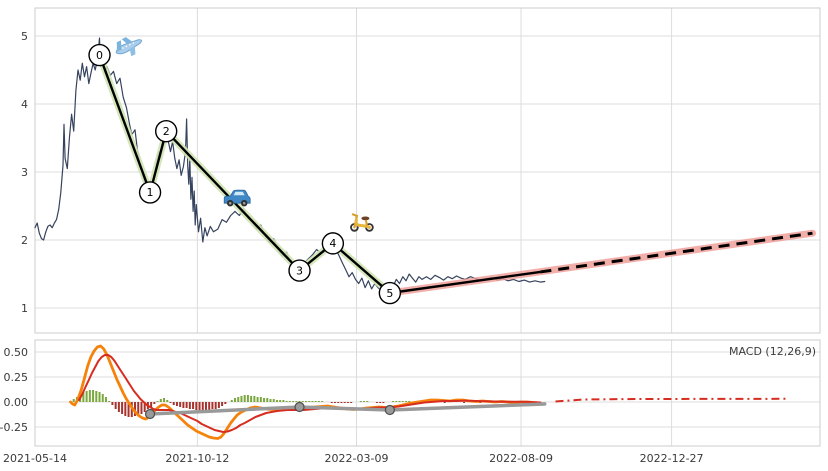 This screenshot has height=471, width=828. What do you see at coordinates (310, 393) in the screenshot?
I see `signal-line` at bounding box center [310, 393].